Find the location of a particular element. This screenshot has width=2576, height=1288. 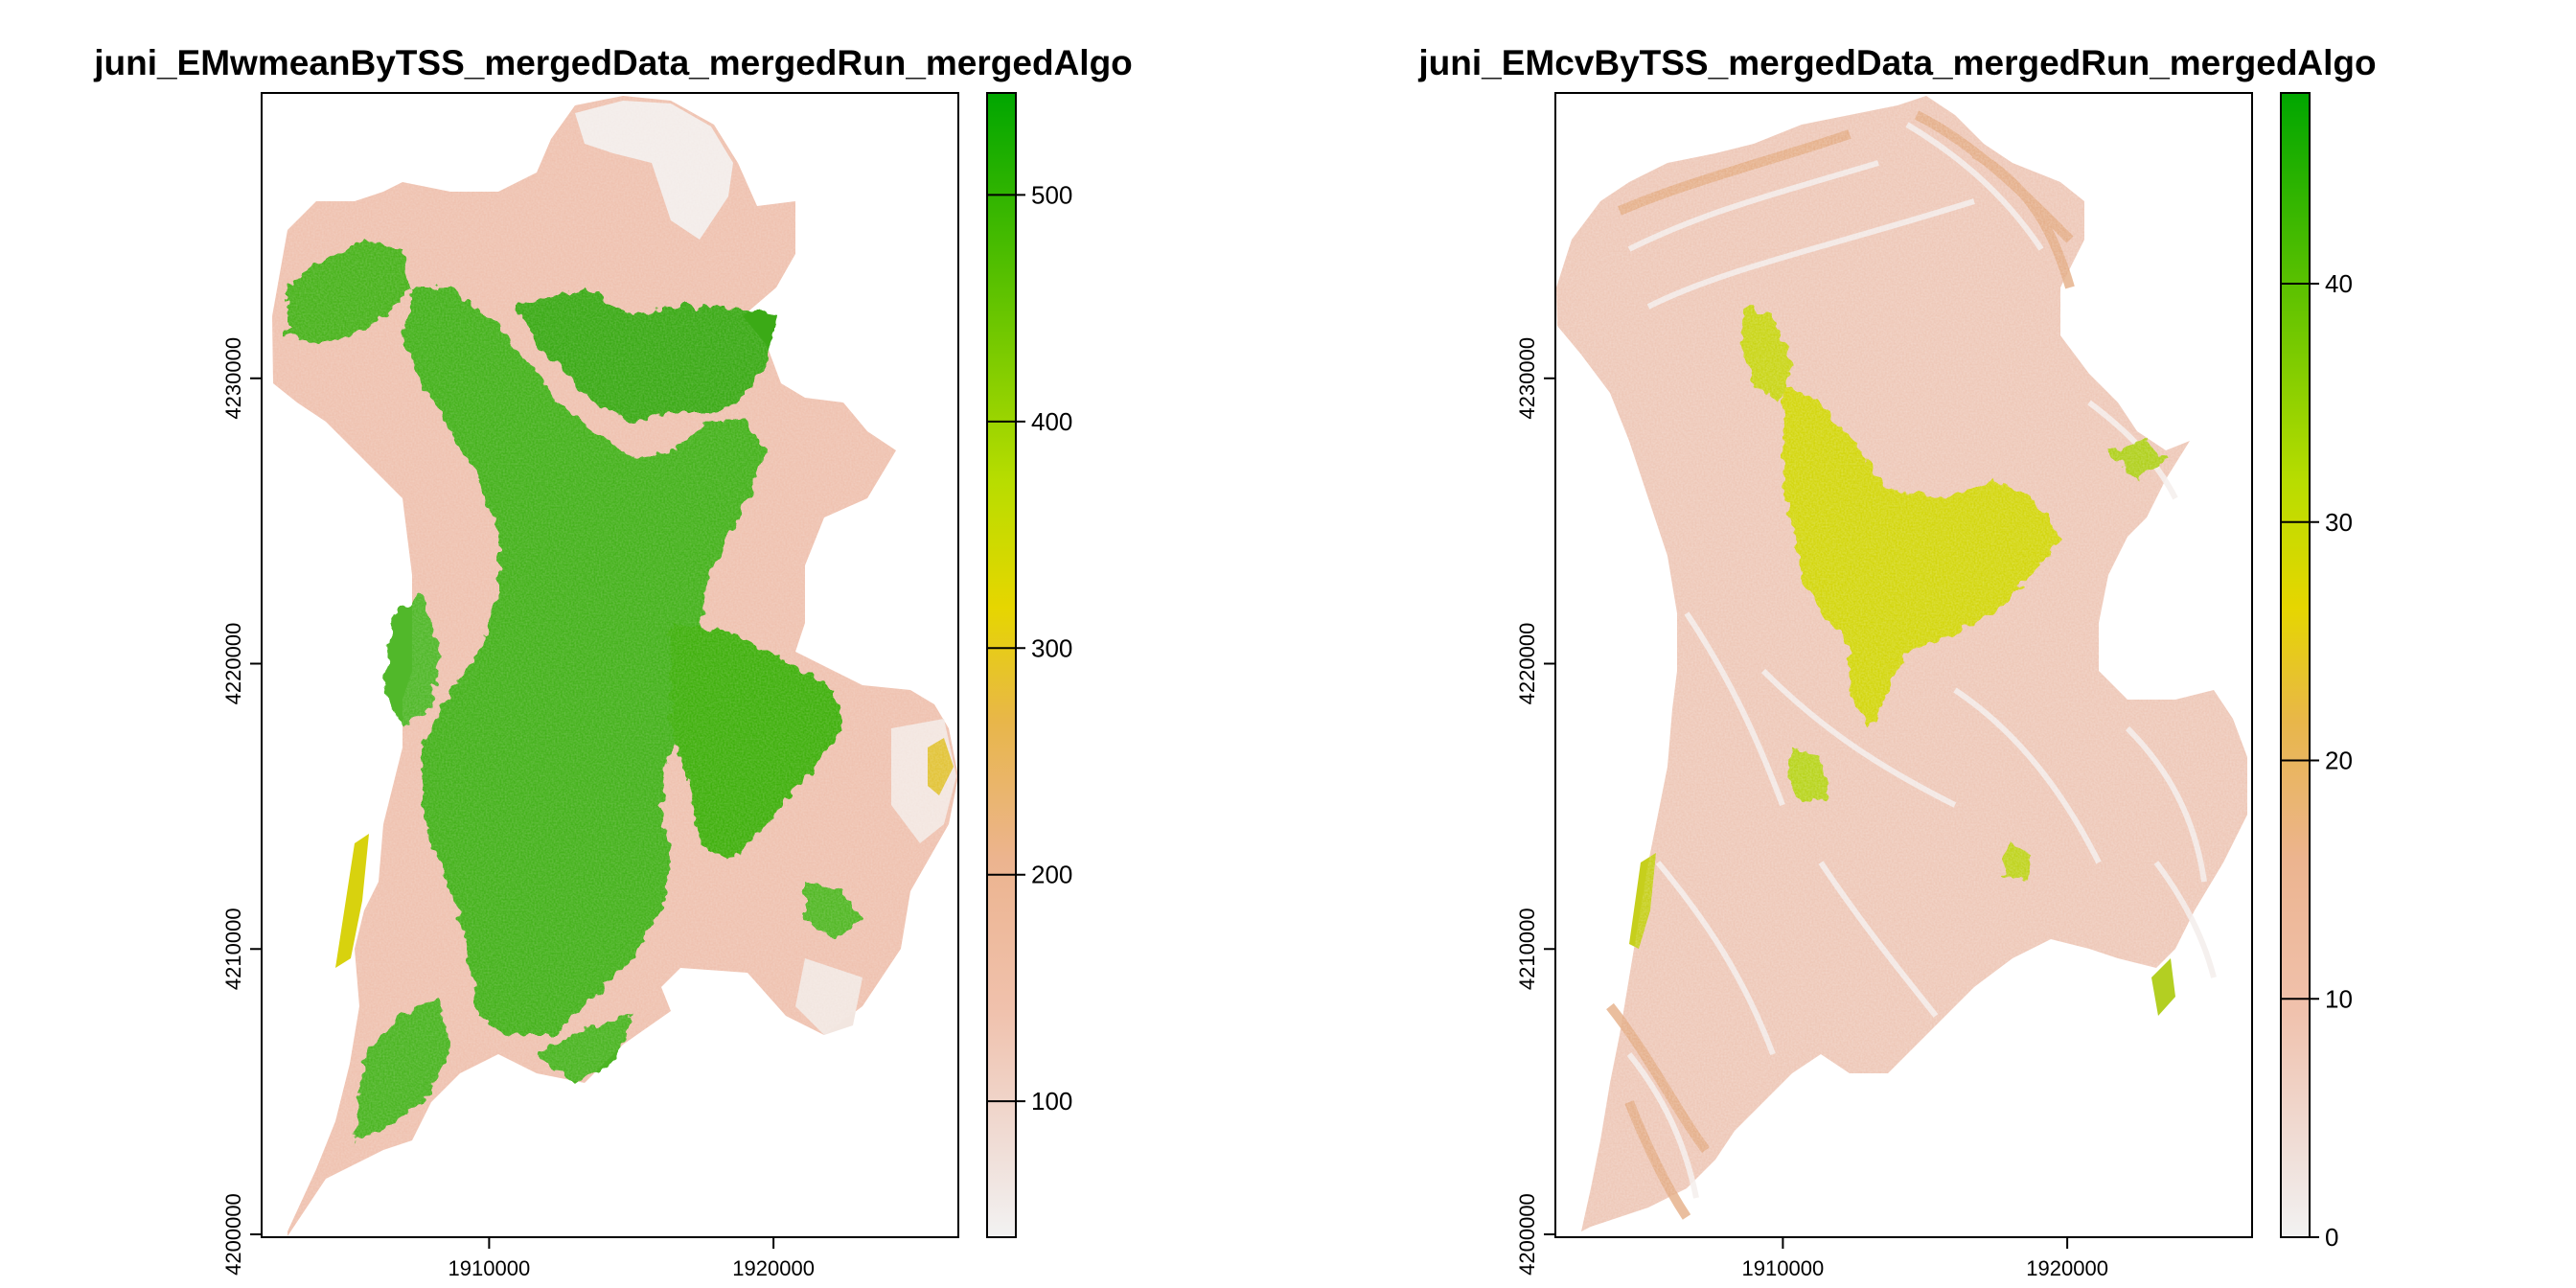

colorbar-tick-label: 40 is located at coordinates (2339, 283).